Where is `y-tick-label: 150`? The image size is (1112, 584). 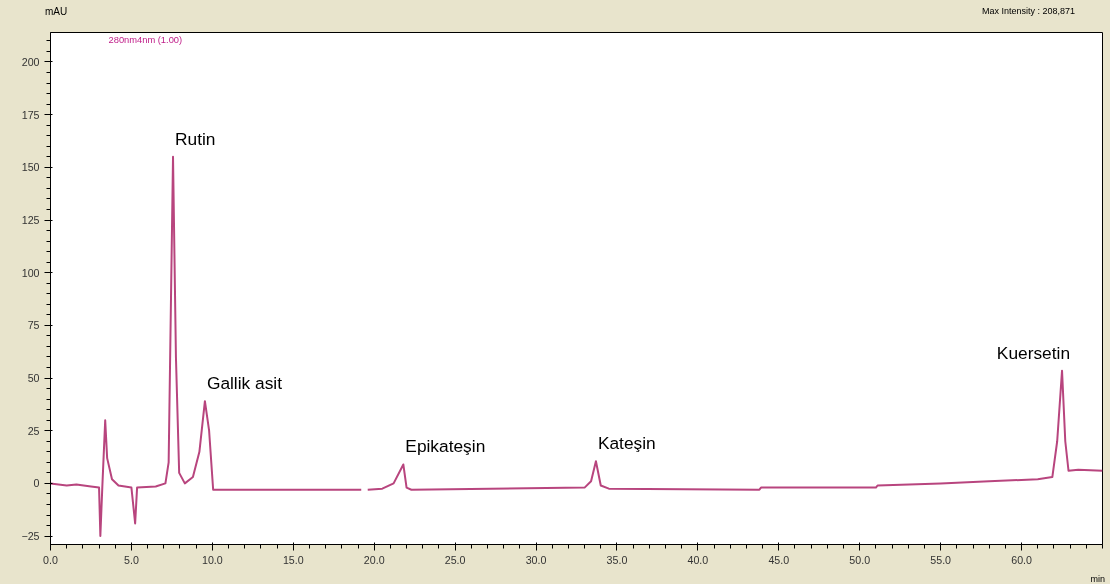
y-tick-label: 150 is located at coordinates (30, 167).